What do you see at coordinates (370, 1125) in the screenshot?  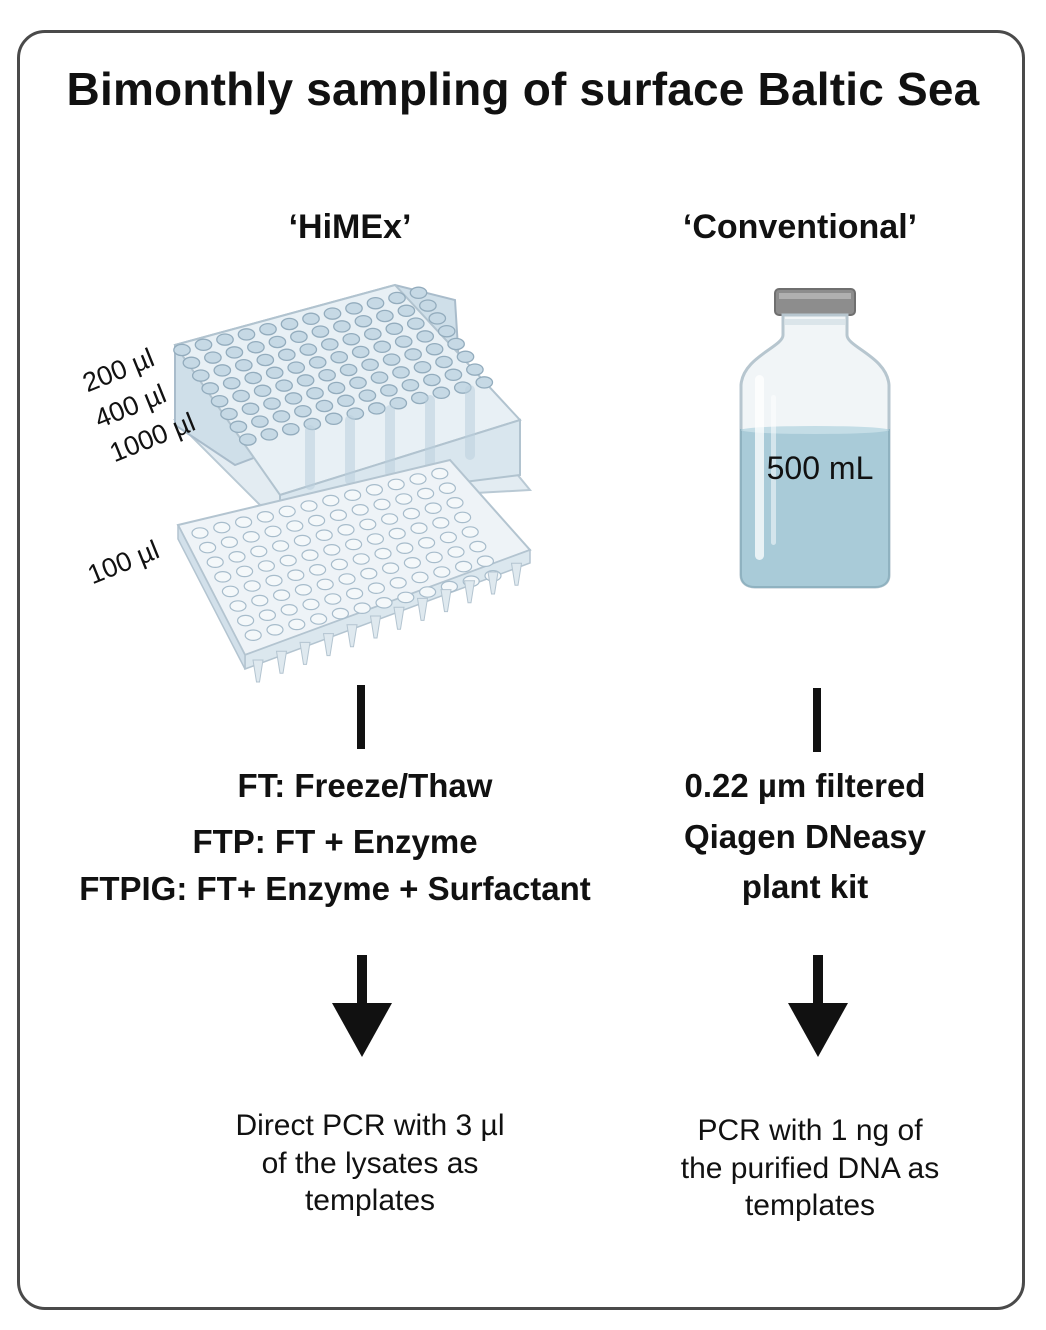 I see `himex-outcome-line: Direct PCR with 3 µl` at bounding box center [370, 1125].